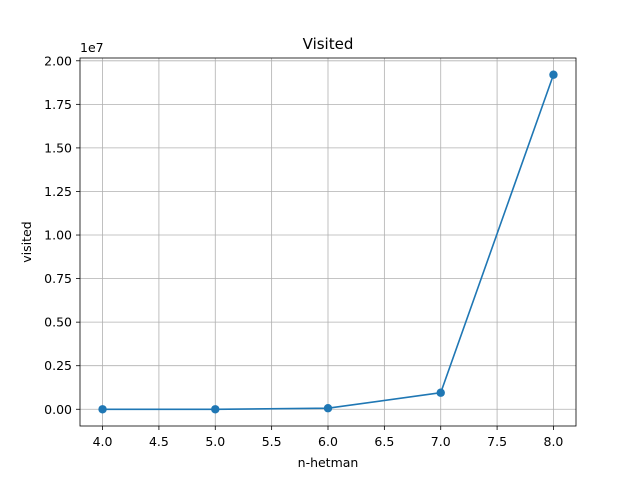  Describe the element at coordinates (92, 47) in the screenshot. I see `y-axis-offset-label: 1e7` at that location.